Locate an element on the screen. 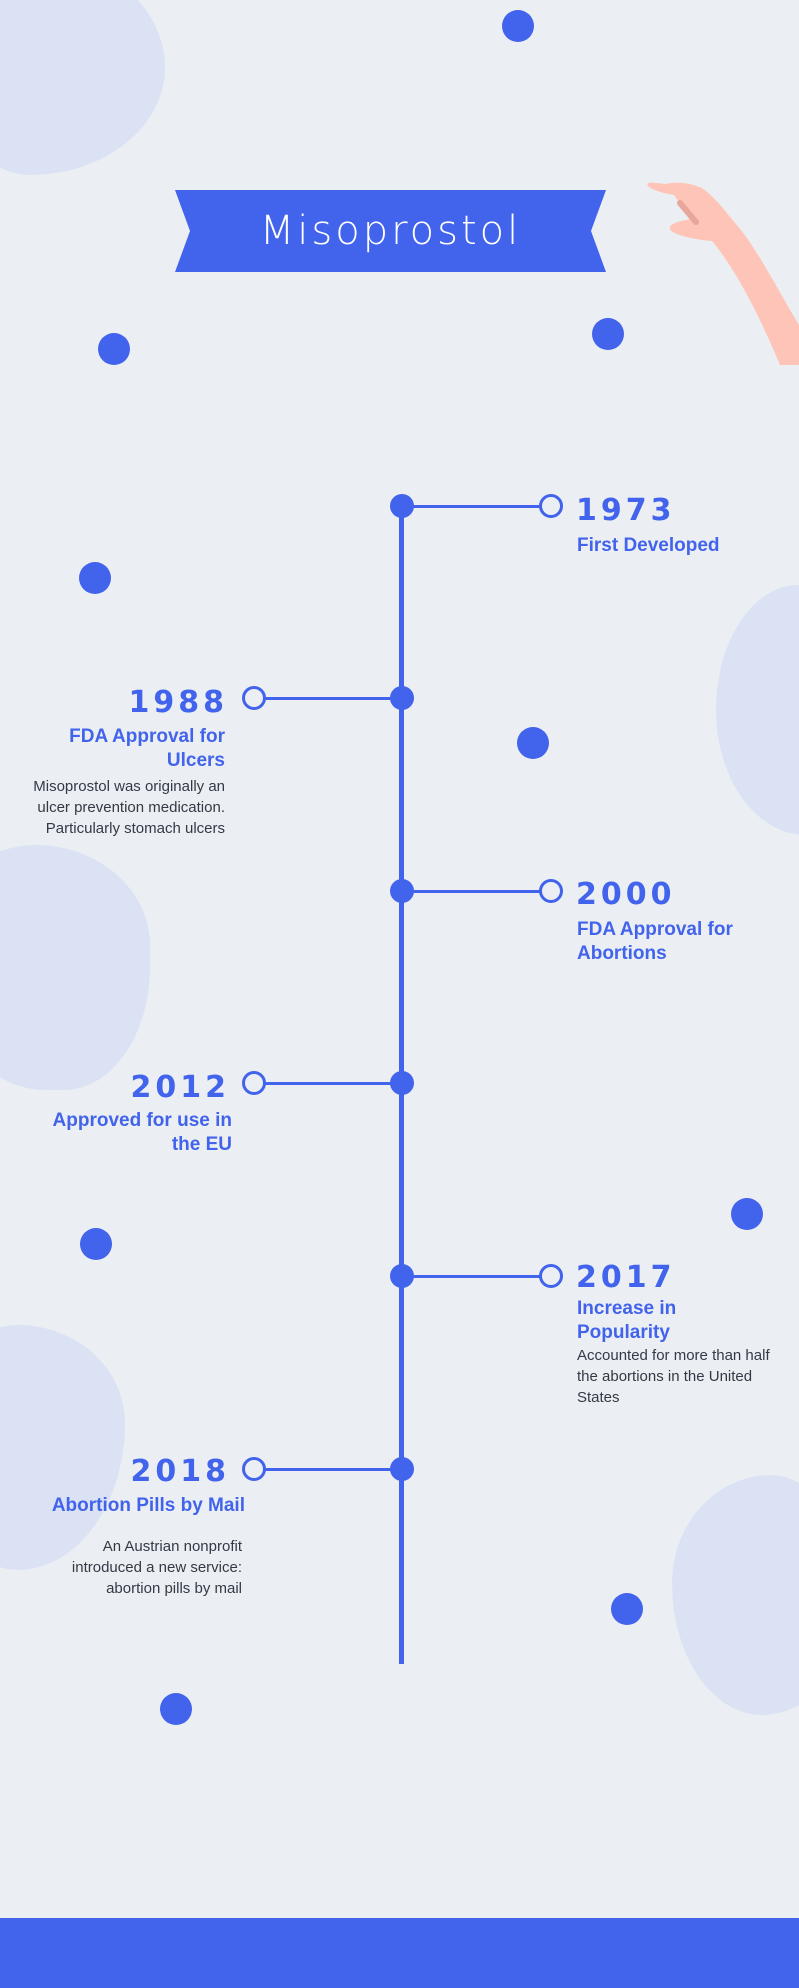 The image size is (799, 1988). timeline-label: FDA Approval for Abortions is located at coordinates (655, 941).